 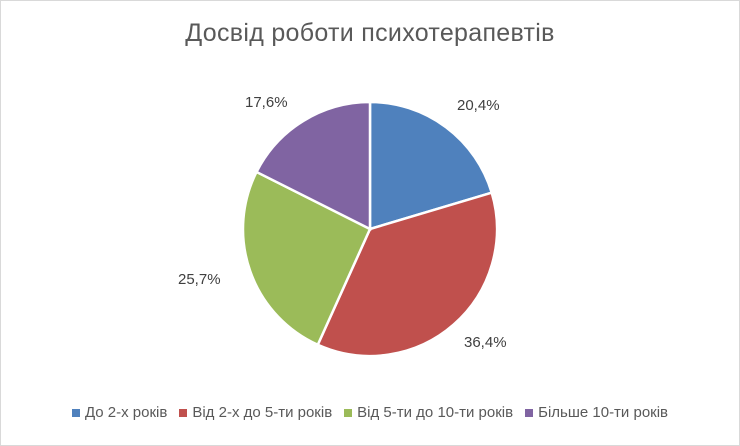 I want to click on legend-item-3: Більше 10-ти років, so click(x=596, y=412).